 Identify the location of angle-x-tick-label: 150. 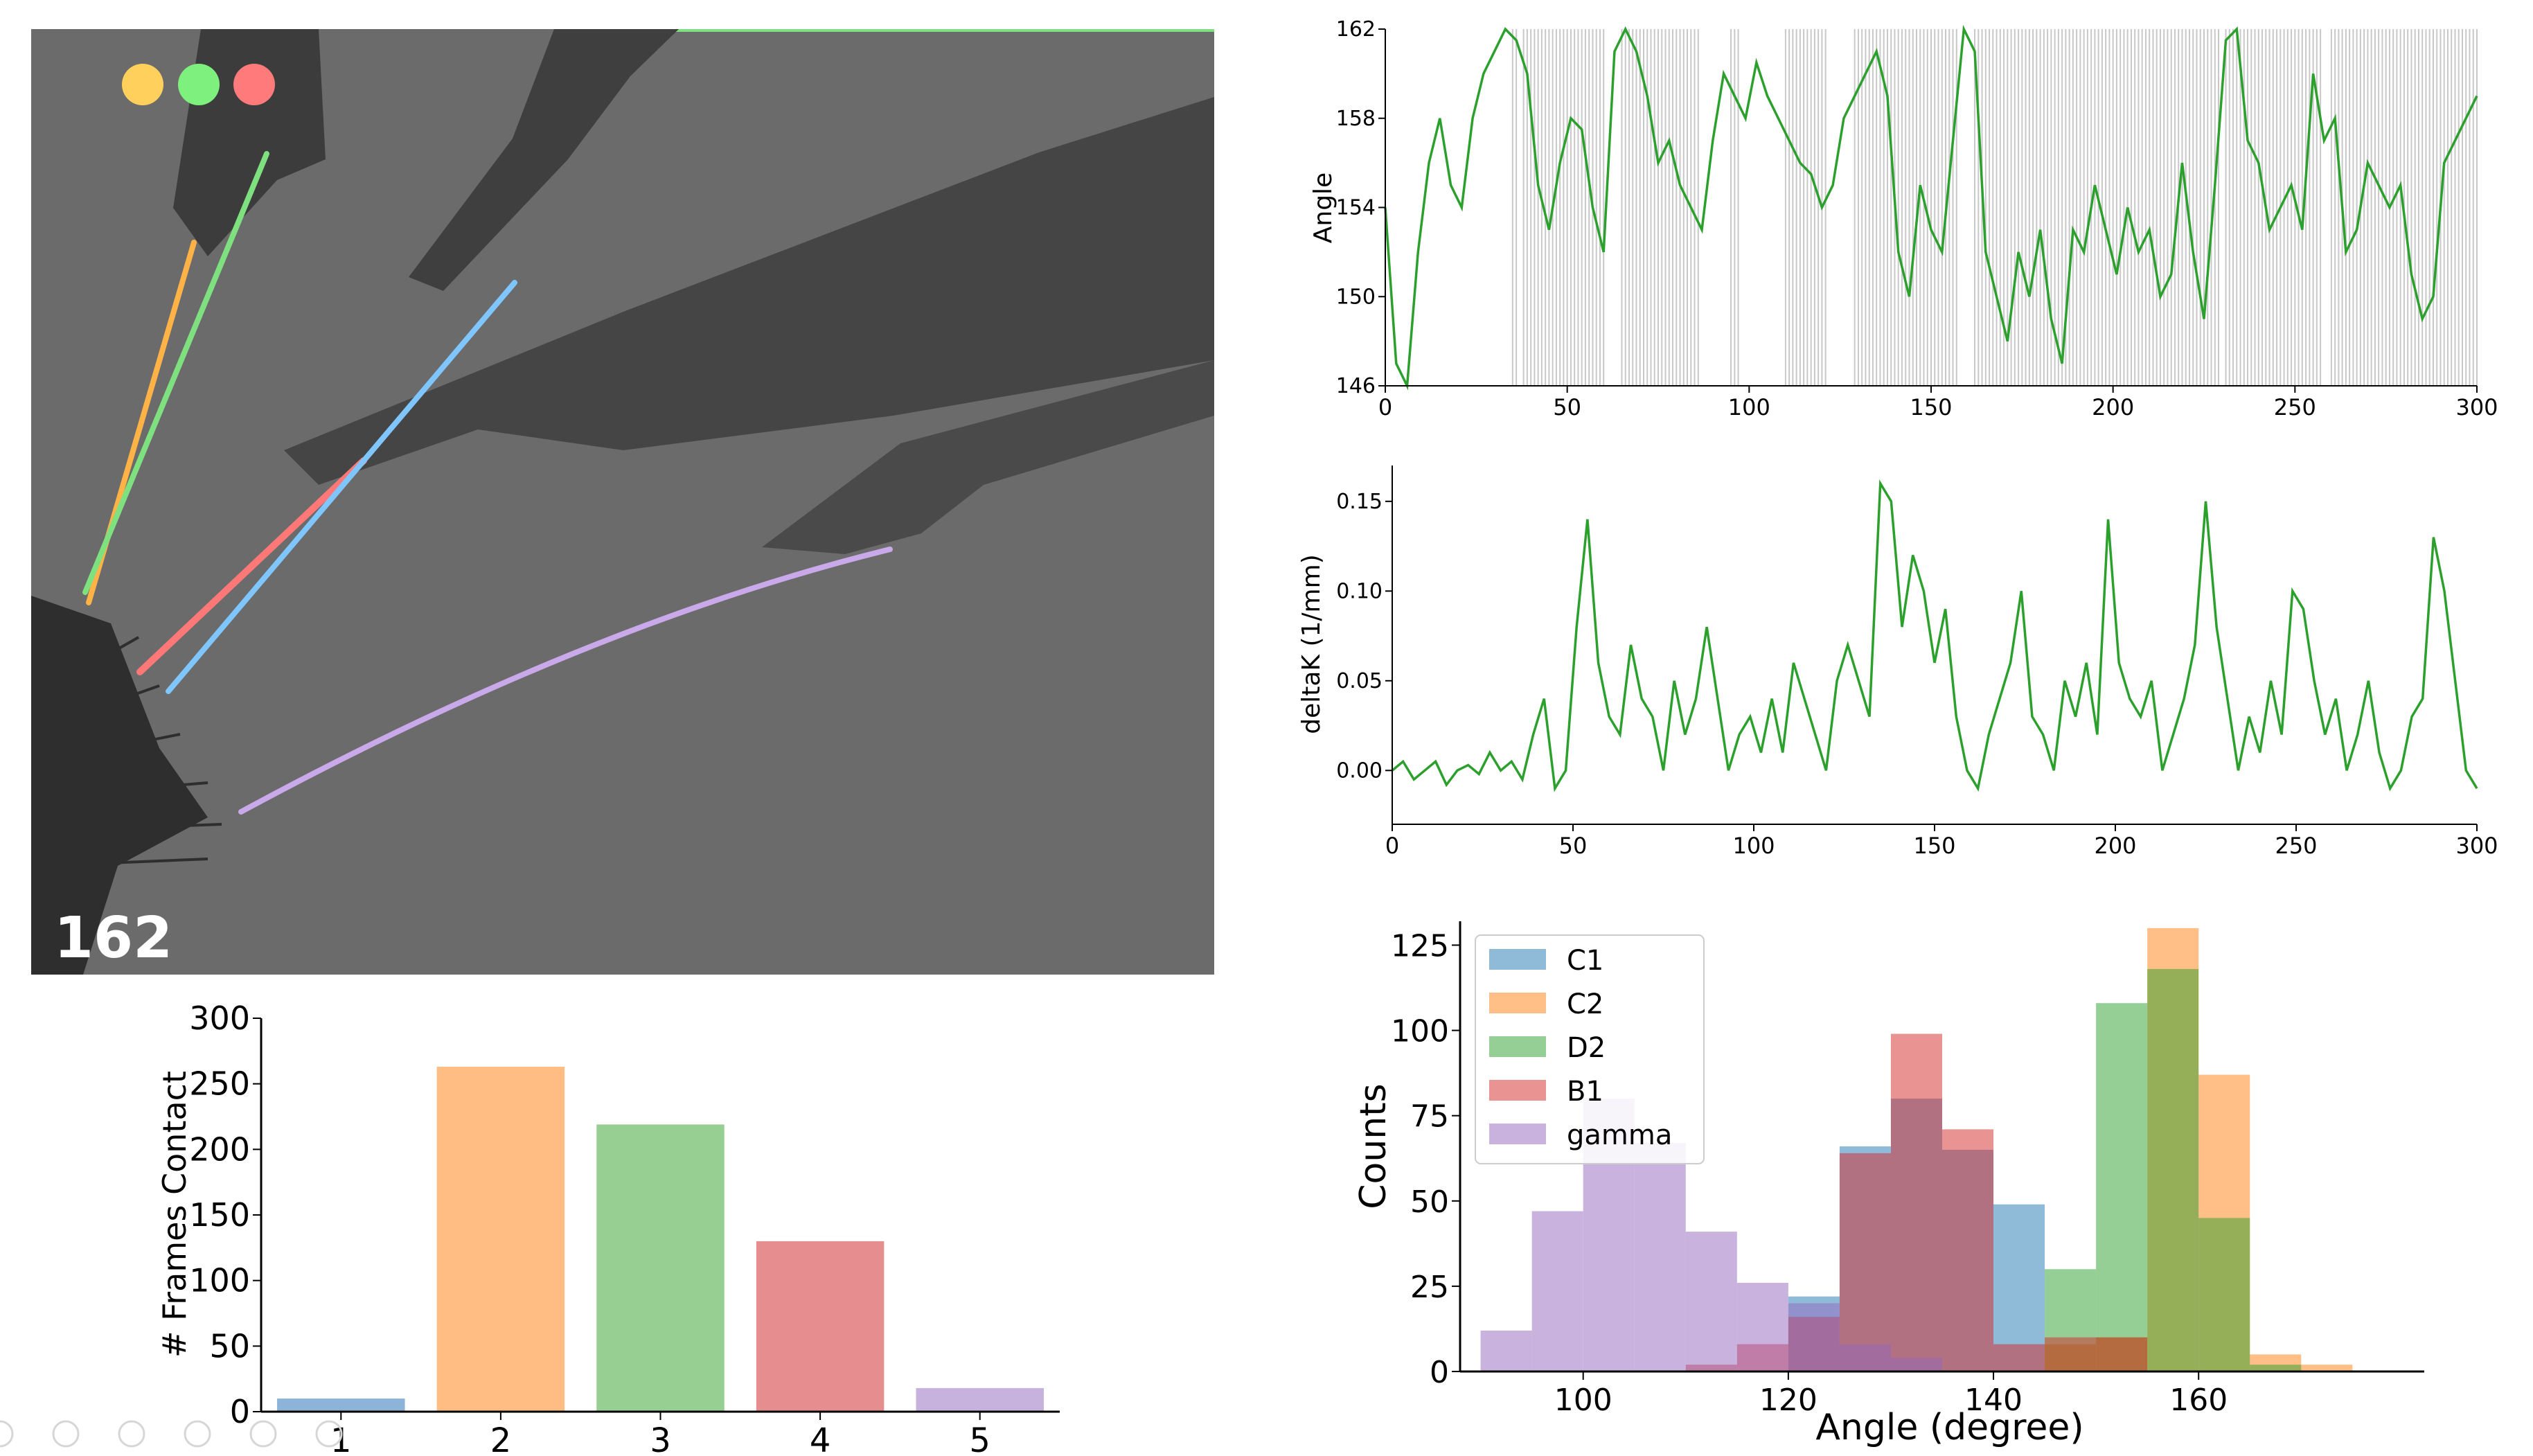
(1931, 407).